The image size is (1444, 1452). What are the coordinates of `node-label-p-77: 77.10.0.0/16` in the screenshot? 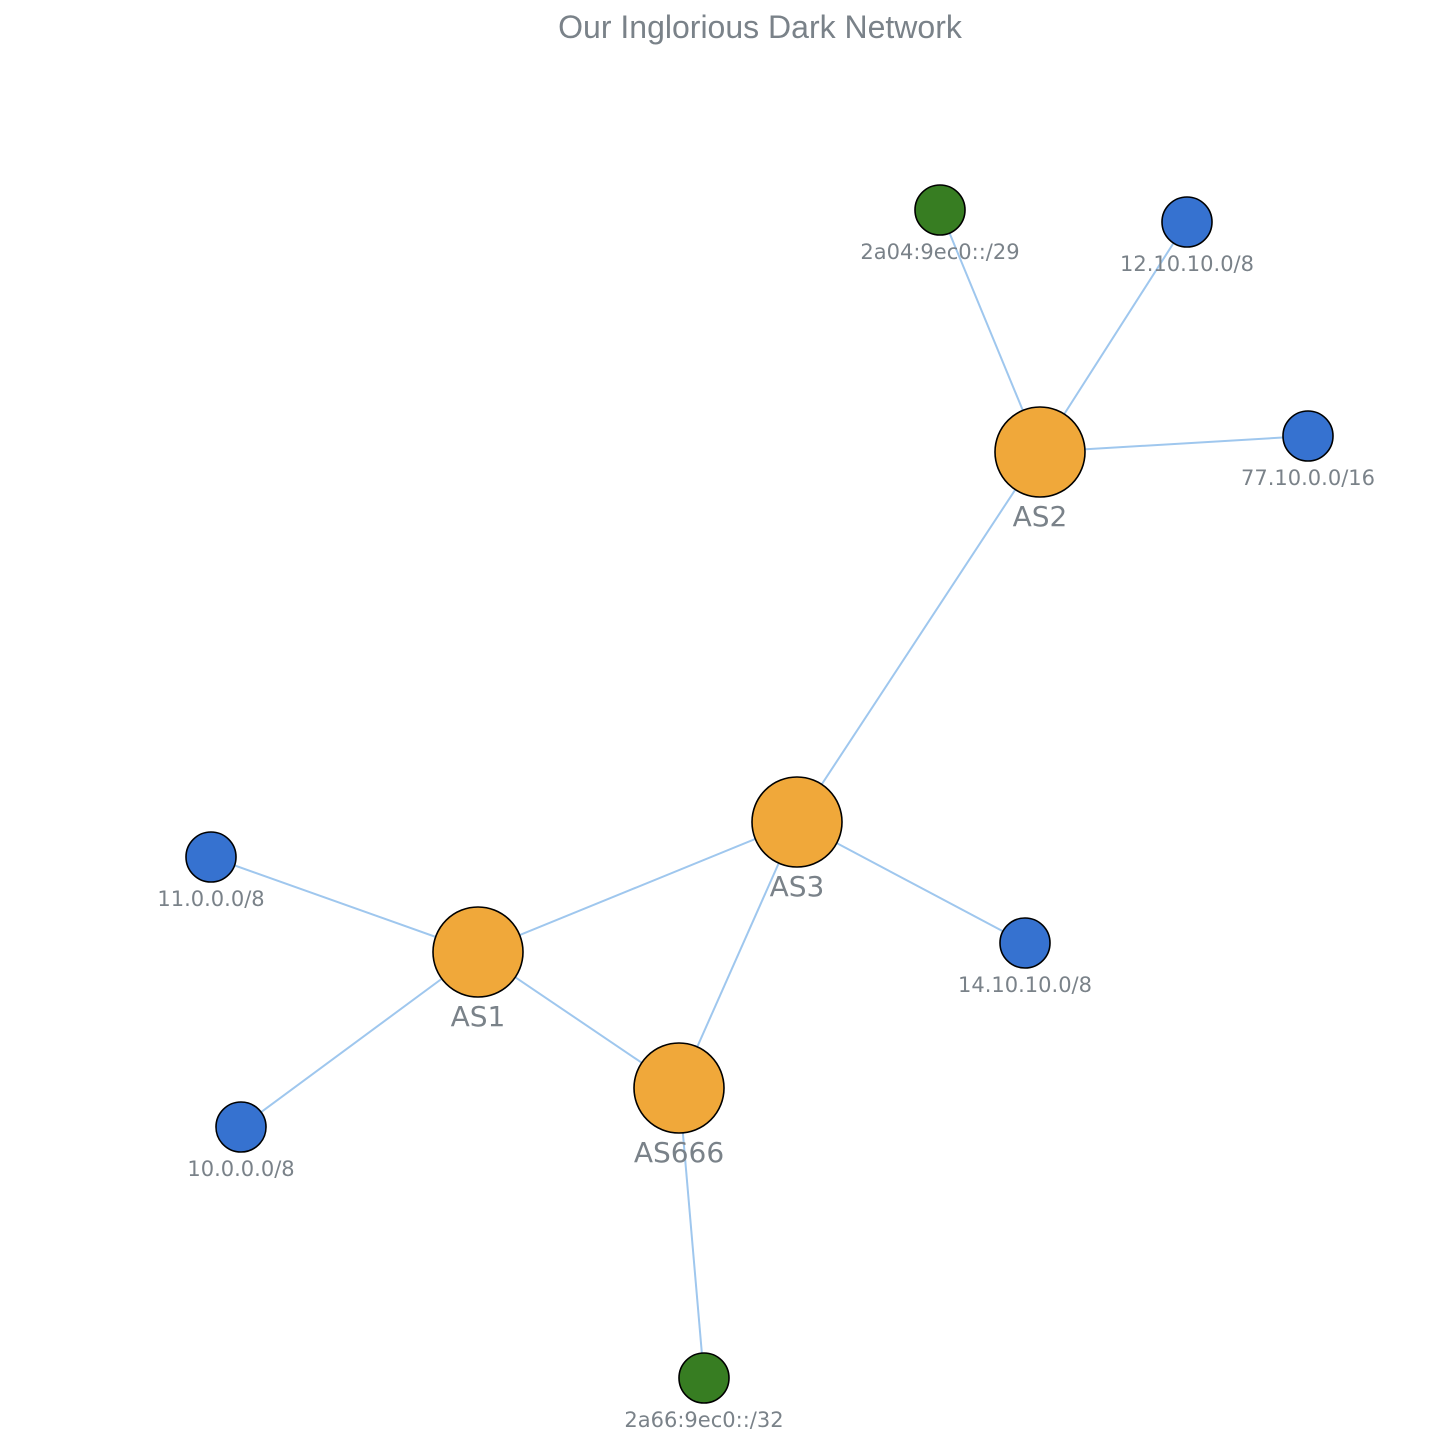 It's located at (1308, 478).